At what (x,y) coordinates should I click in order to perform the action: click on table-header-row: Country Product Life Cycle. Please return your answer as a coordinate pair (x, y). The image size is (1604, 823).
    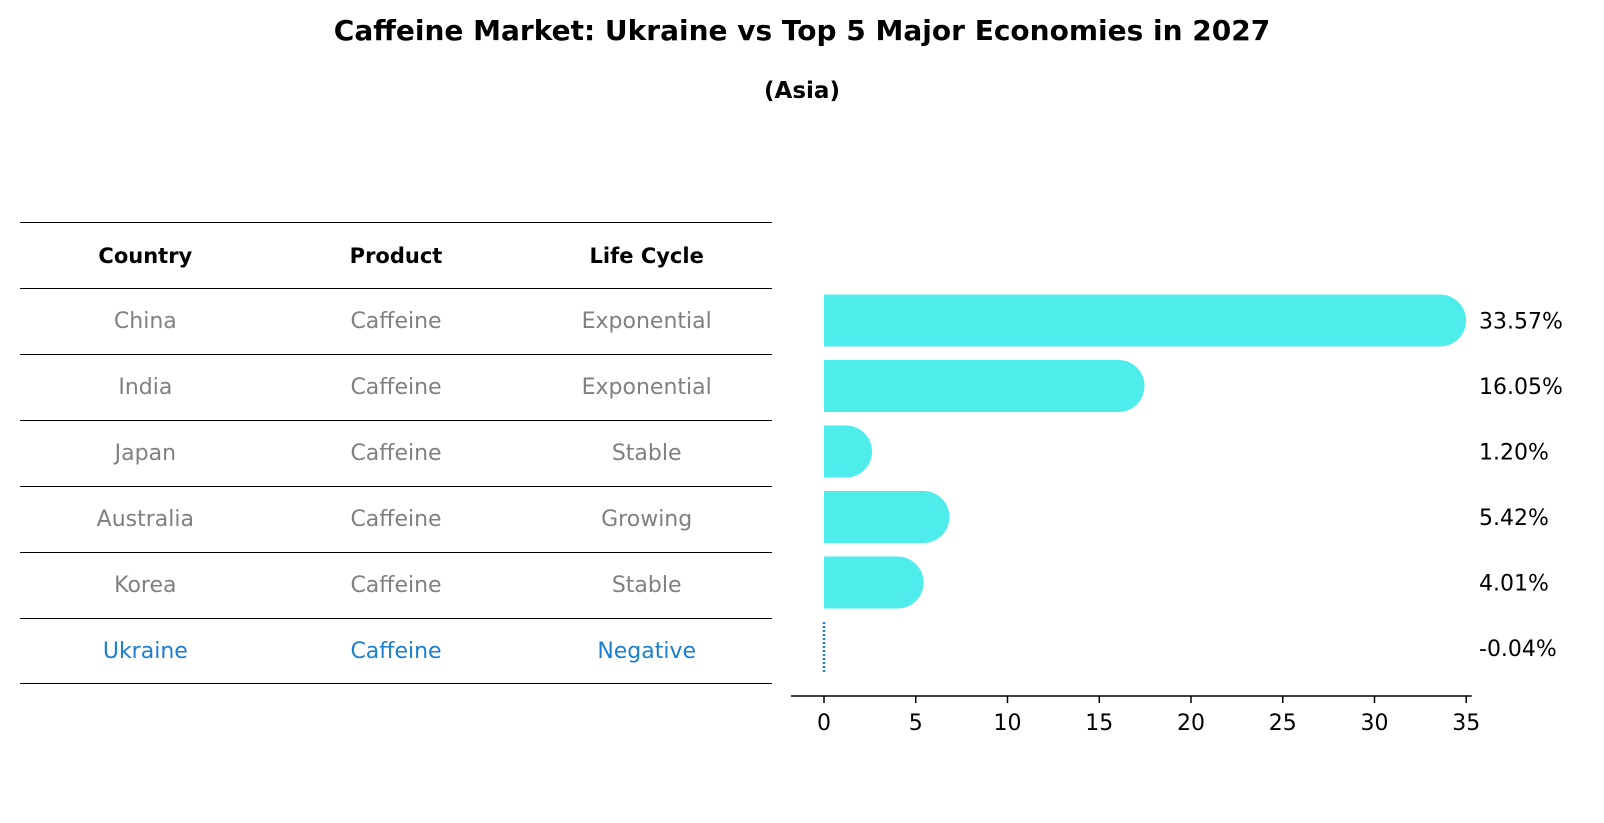
    Looking at the image, I should click on (396, 255).